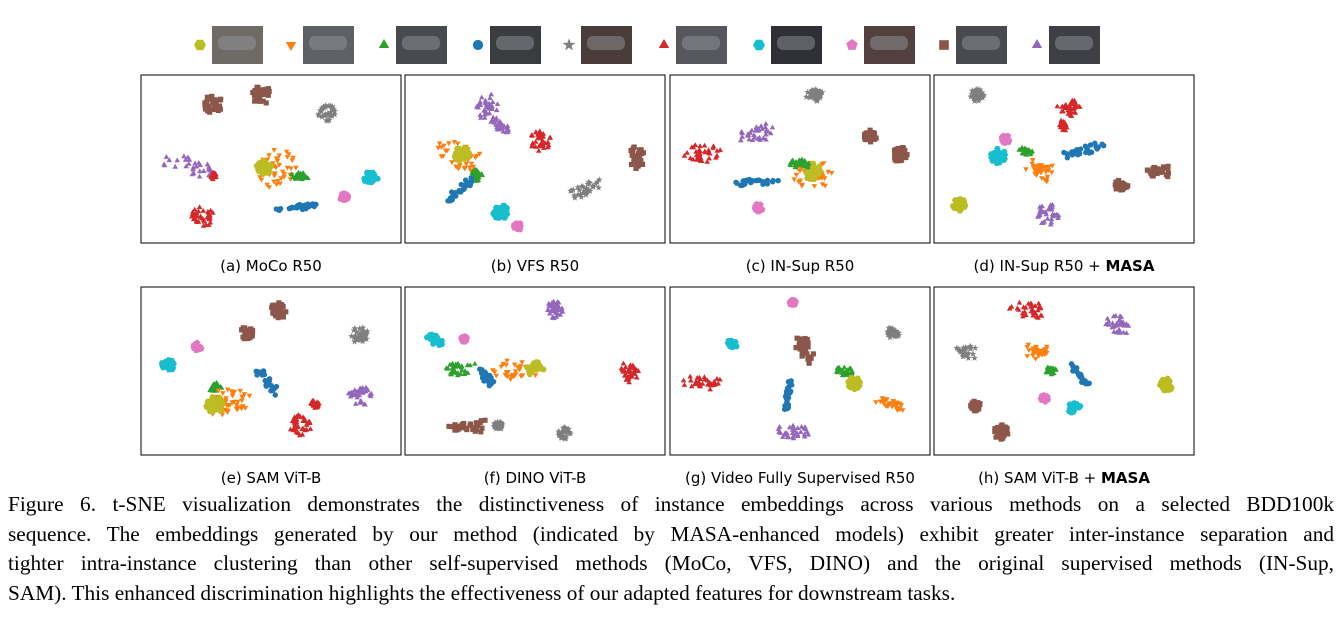 The width and height of the screenshot is (1343, 619). What do you see at coordinates (271, 478) in the screenshot?
I see `panel-caption: (e) SAM ViT-B` at bounding box center [271, 478].